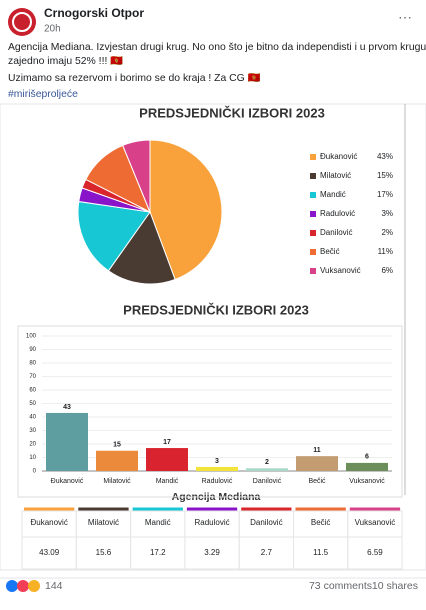 This screenshot has width=426, height=610. What do you see at coordinates (217, 461) in the screenshot?
I see `bar-value-label: 3` at bounding box center [217, 461].